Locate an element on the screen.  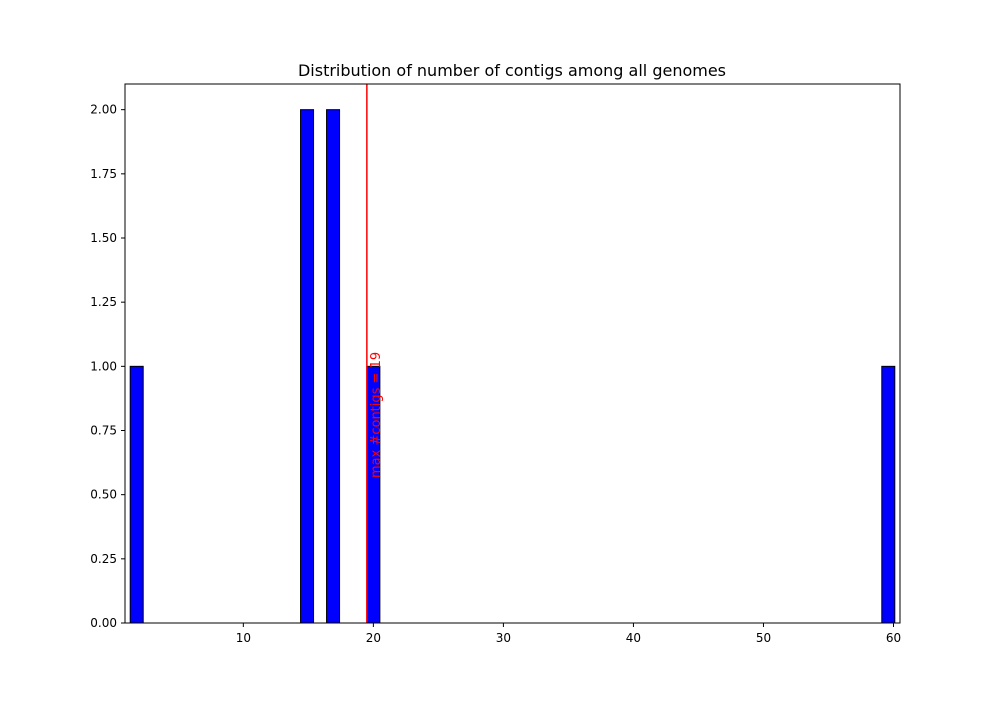
x-tick-label: 30 is located at coordinates (503, 638).